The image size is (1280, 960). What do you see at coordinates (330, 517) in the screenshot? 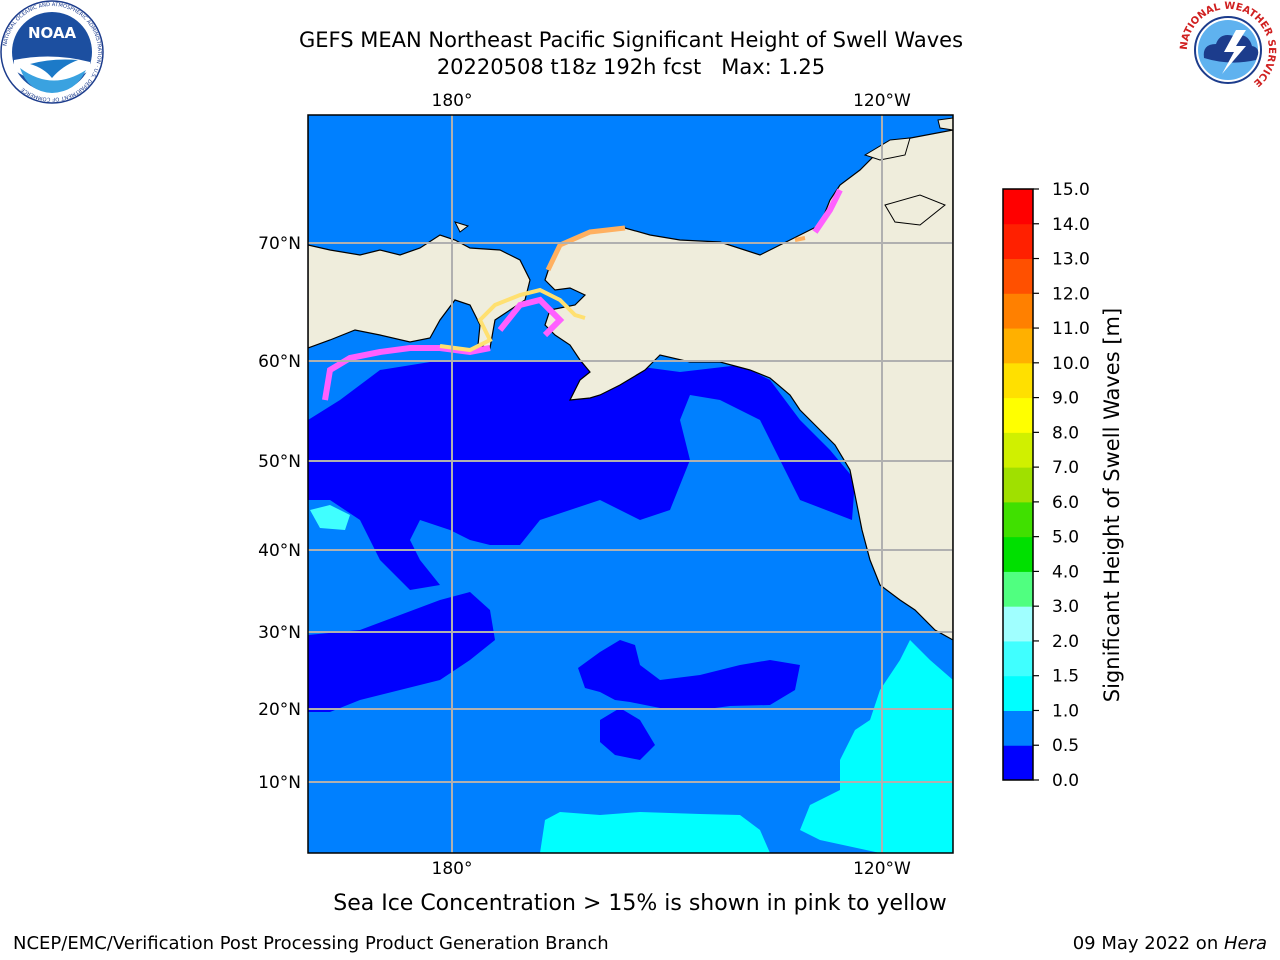
I see `higher-swell-west-patch` at bounding box center [330, 517].